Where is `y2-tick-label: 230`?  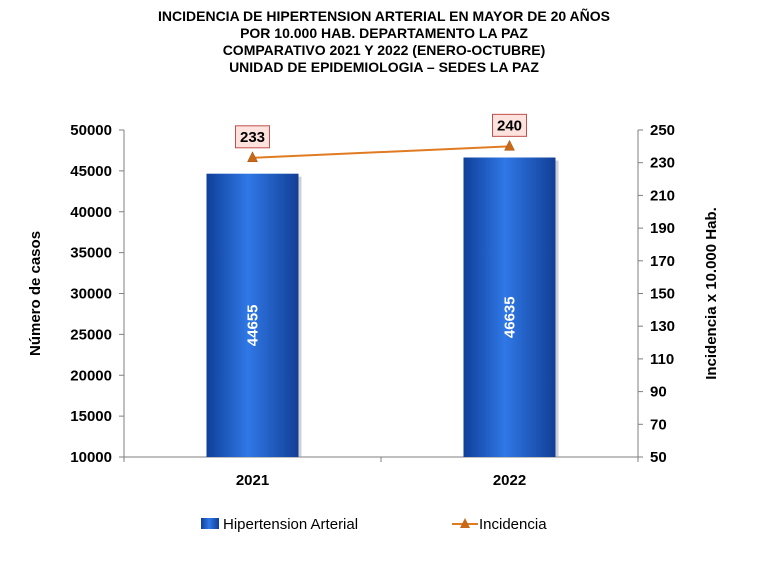
y2-tick-label: 230 is located at coordinates (662, 163).